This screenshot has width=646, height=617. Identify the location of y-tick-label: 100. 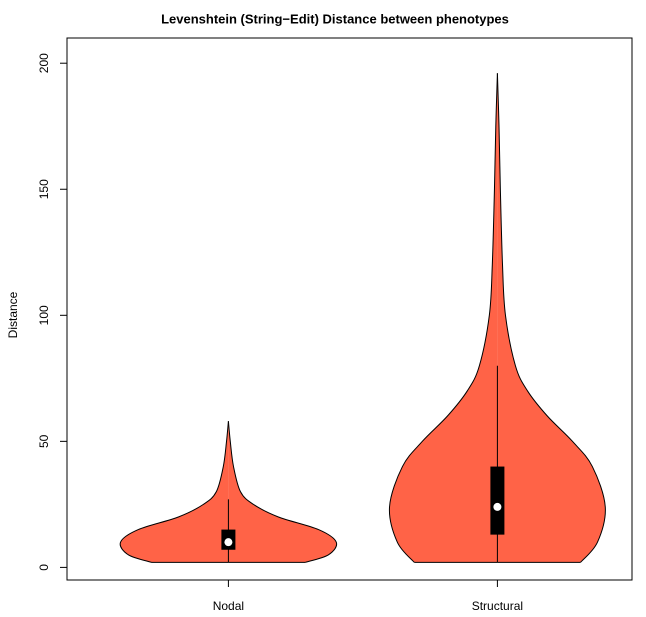
(44, 315).